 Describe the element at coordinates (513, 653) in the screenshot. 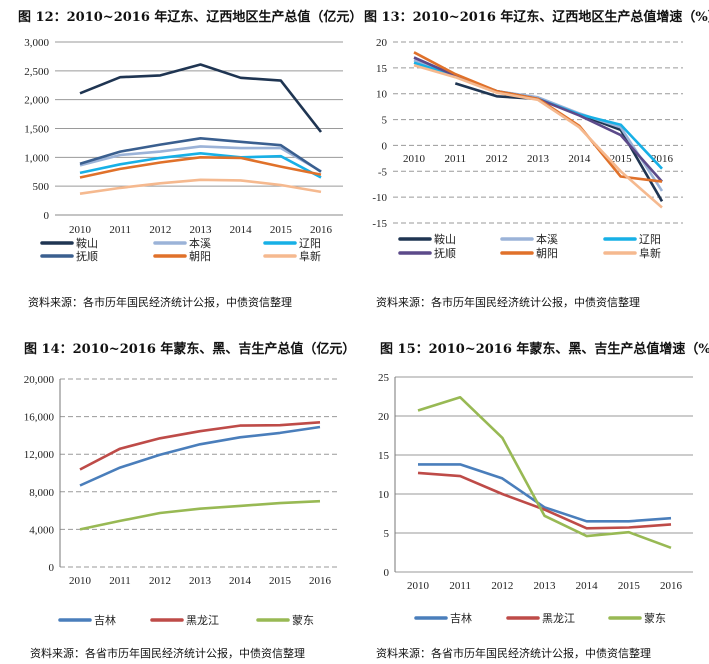

I see `chart-15-source: 资料来源：各省市历年国民经济统计公报，中债资信整理` at that location.